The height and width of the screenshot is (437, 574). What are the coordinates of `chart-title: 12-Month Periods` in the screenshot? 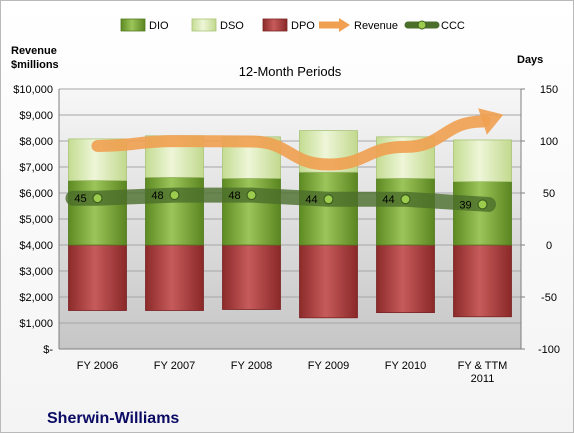 It's located at (290, 71).